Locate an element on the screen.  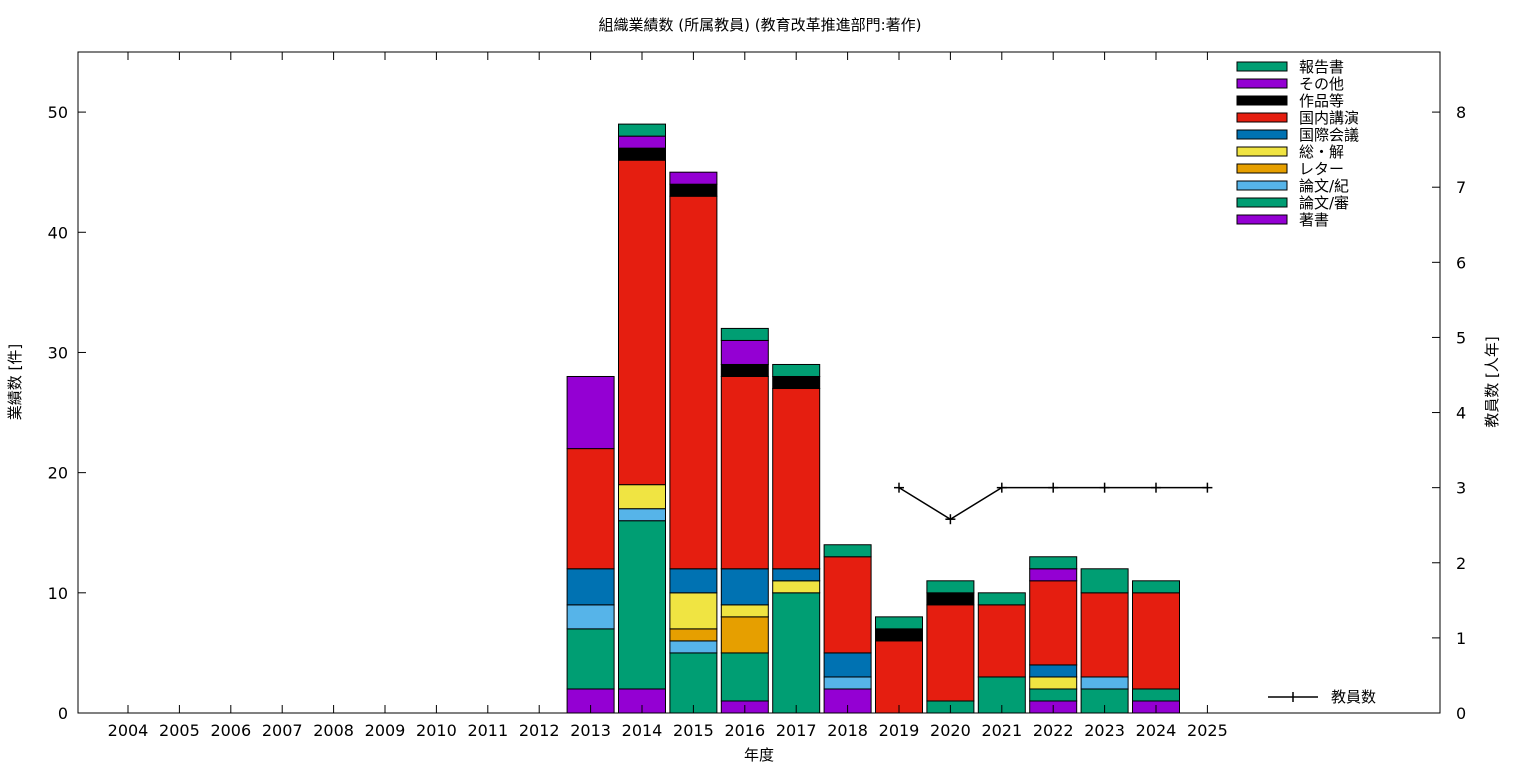
x-tick-label: 2006 is located at coordinates (230, 730).